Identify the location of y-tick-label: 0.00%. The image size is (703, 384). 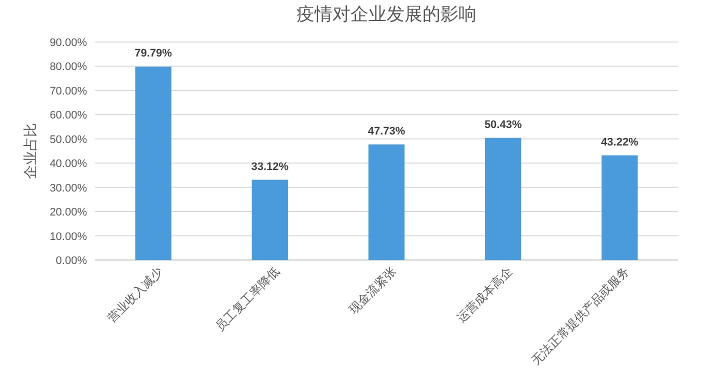
(72, 261).